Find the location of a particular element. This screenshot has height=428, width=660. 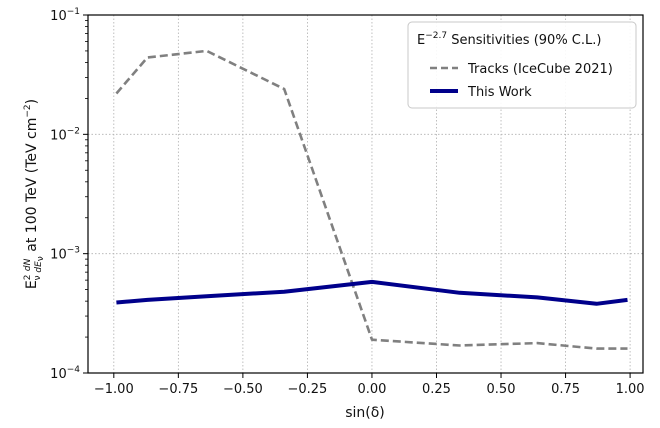

legend-label-tracks: Tracks (IceCube 2021) is located at coordinates (540, 69).